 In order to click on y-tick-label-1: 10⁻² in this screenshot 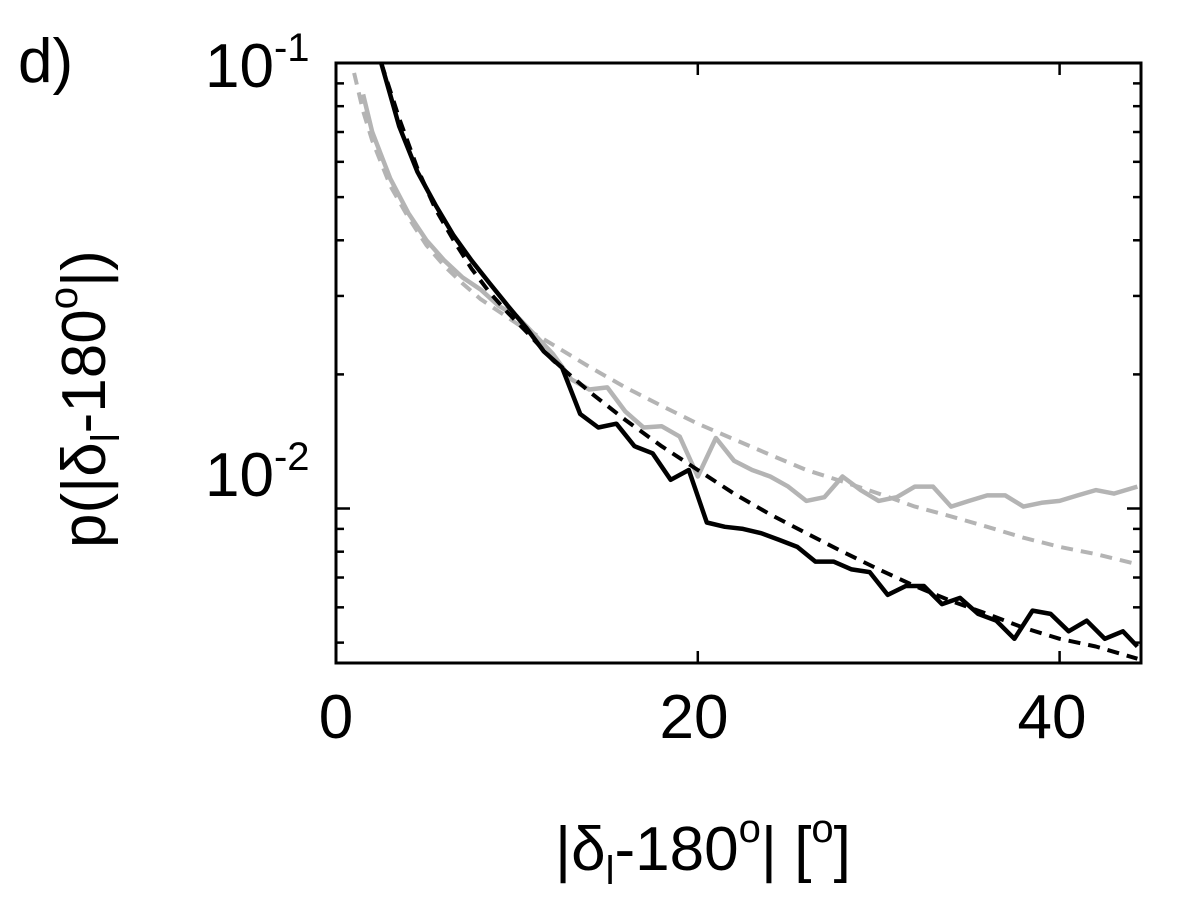, I will do `click(257, 472)`.